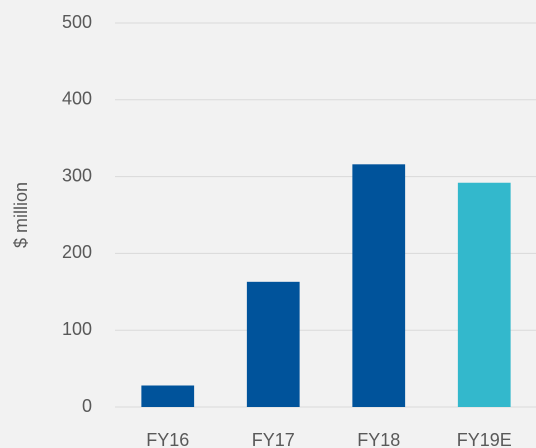 The height and width of the screenshot is (448, 536). I want to click on y-tick-label: 200, so click(77, 252).